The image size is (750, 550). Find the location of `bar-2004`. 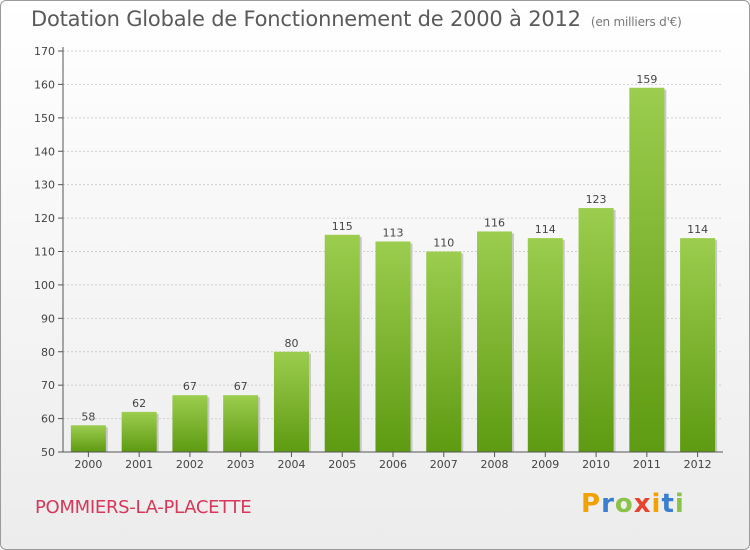

bar-2004 is located at coordinates (291, 401).